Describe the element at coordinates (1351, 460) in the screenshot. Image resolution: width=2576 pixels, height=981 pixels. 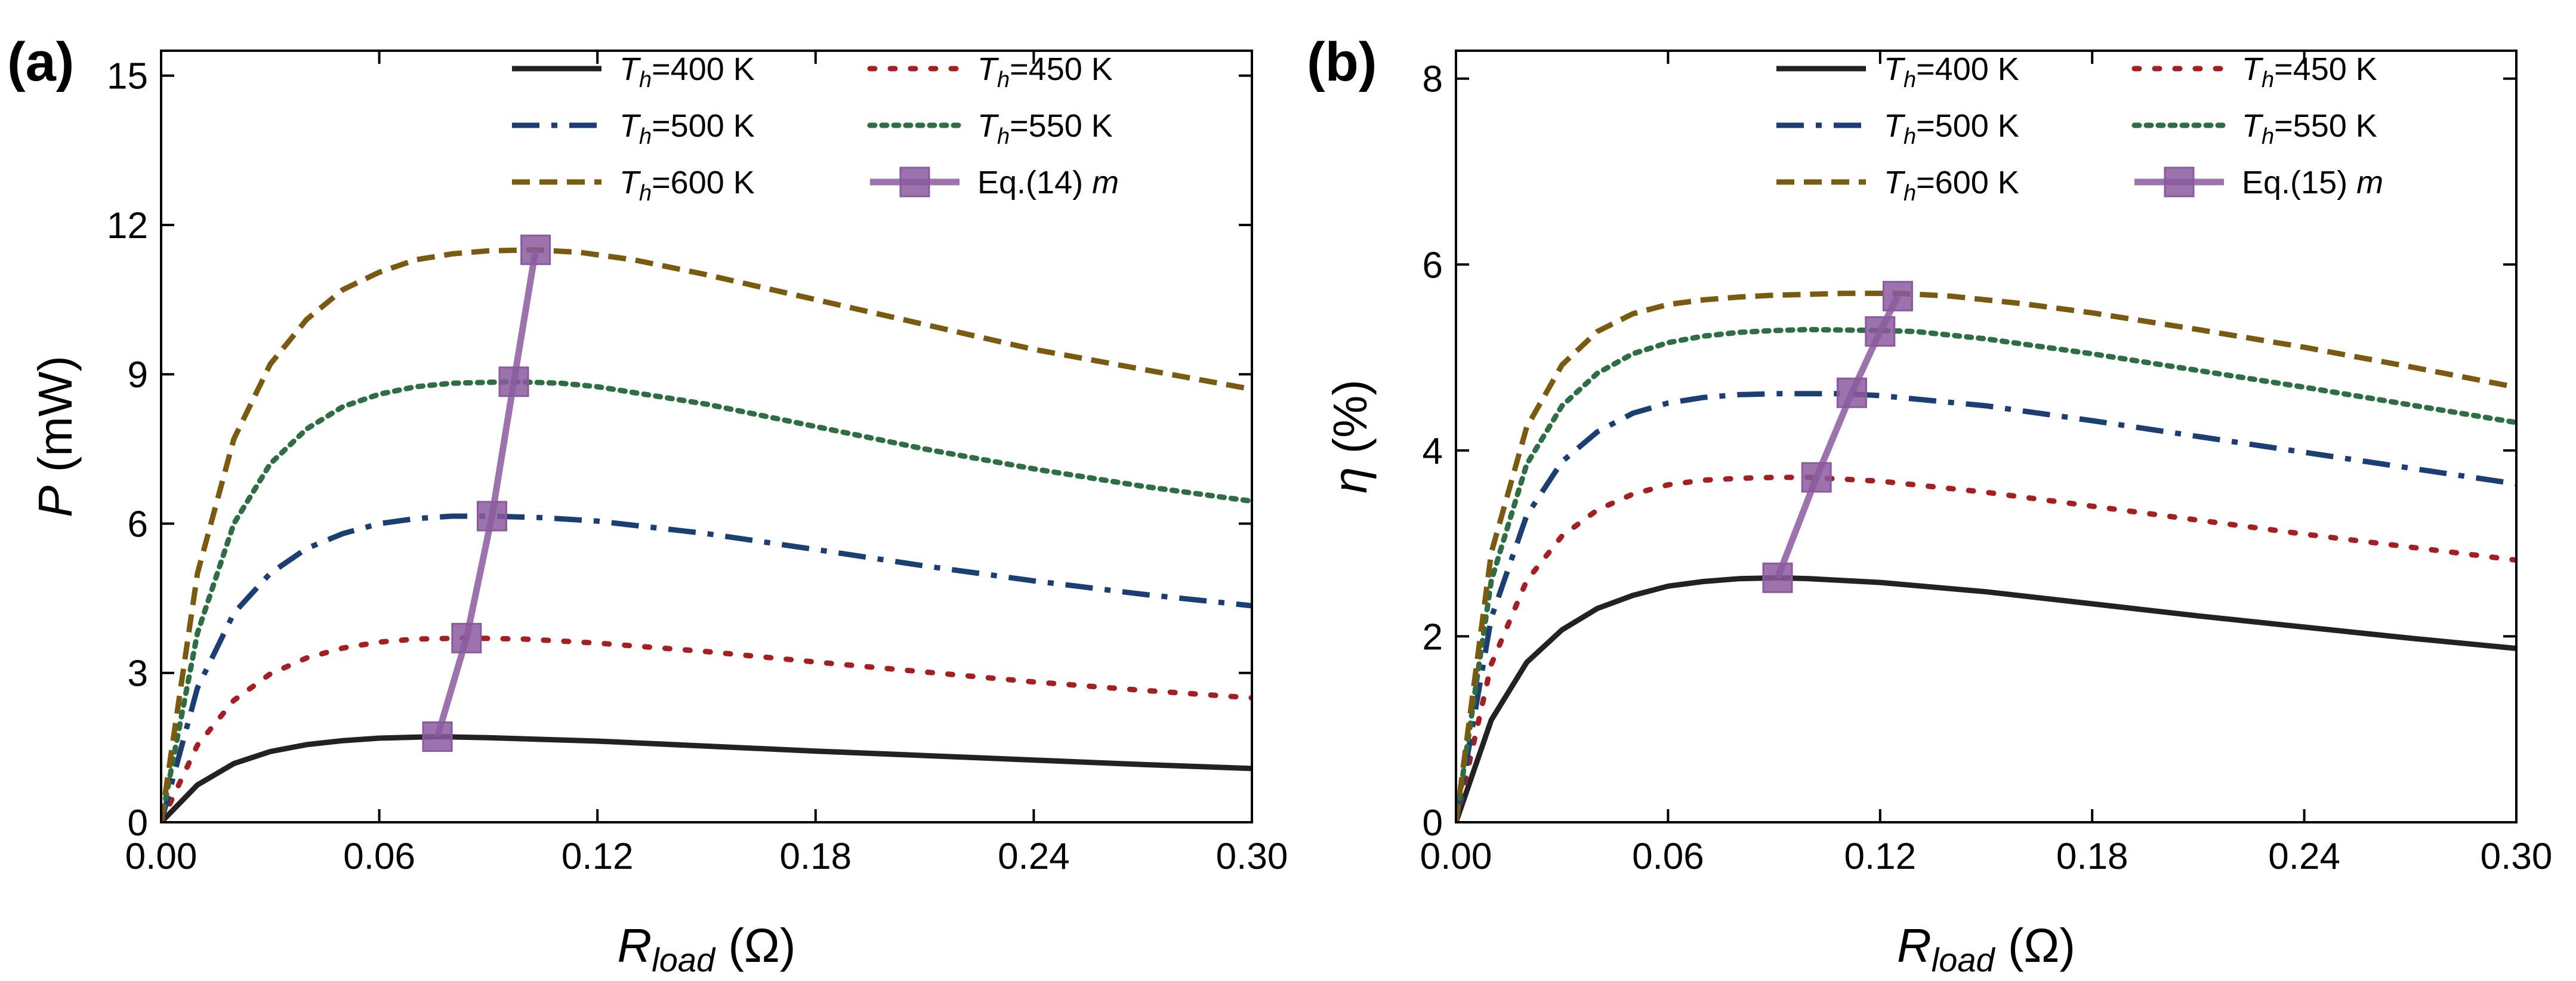
I see `y-axis-title-space` at that location.